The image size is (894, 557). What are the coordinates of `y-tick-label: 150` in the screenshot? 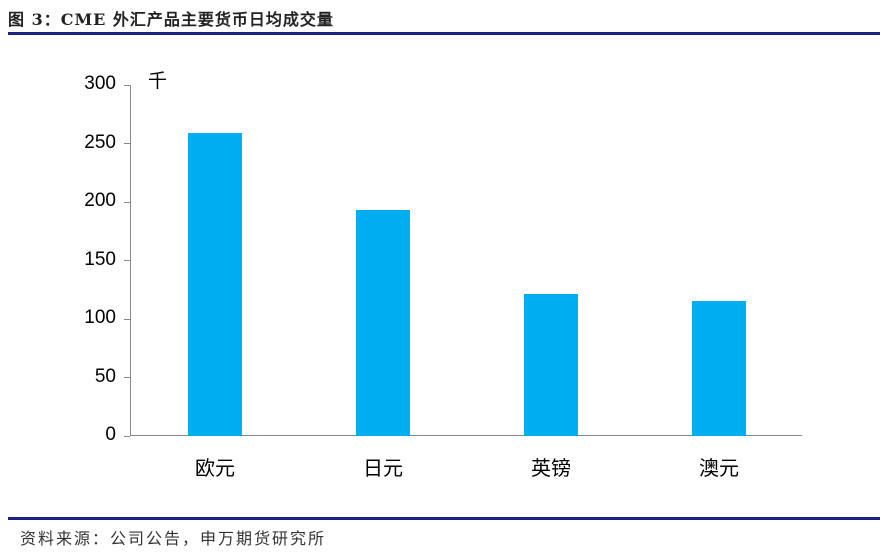 It's located at (100, 259).